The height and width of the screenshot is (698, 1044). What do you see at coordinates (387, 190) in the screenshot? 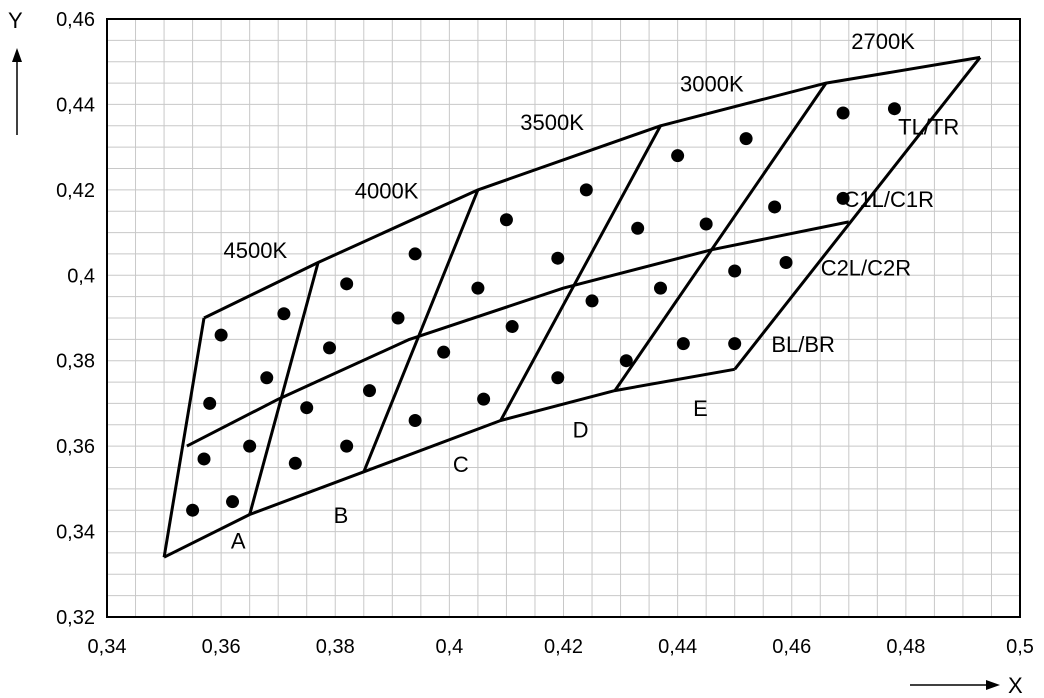
I see `annotation-label: 4000K` at bounding box center [387, 190].